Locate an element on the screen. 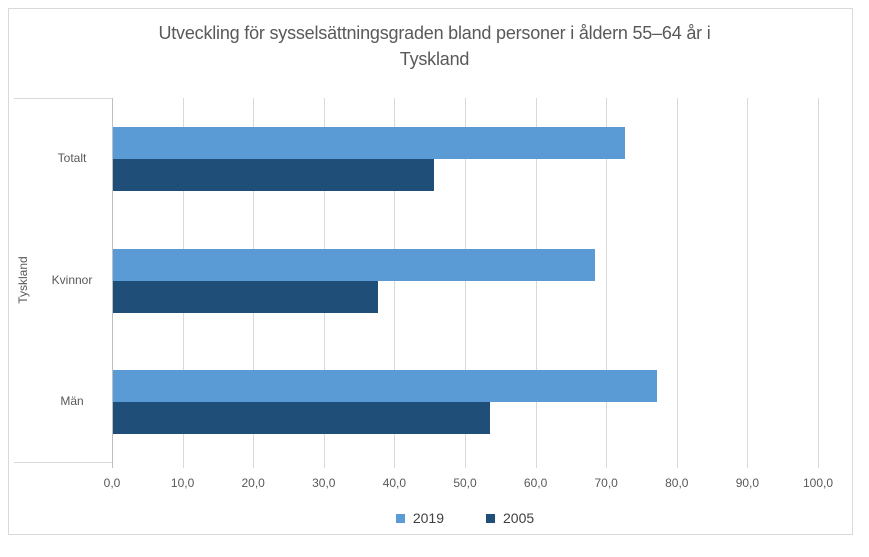 The height and width of the screenshot is (557, 869). legend-swatch-2019 is located at coordinates (400, 518).